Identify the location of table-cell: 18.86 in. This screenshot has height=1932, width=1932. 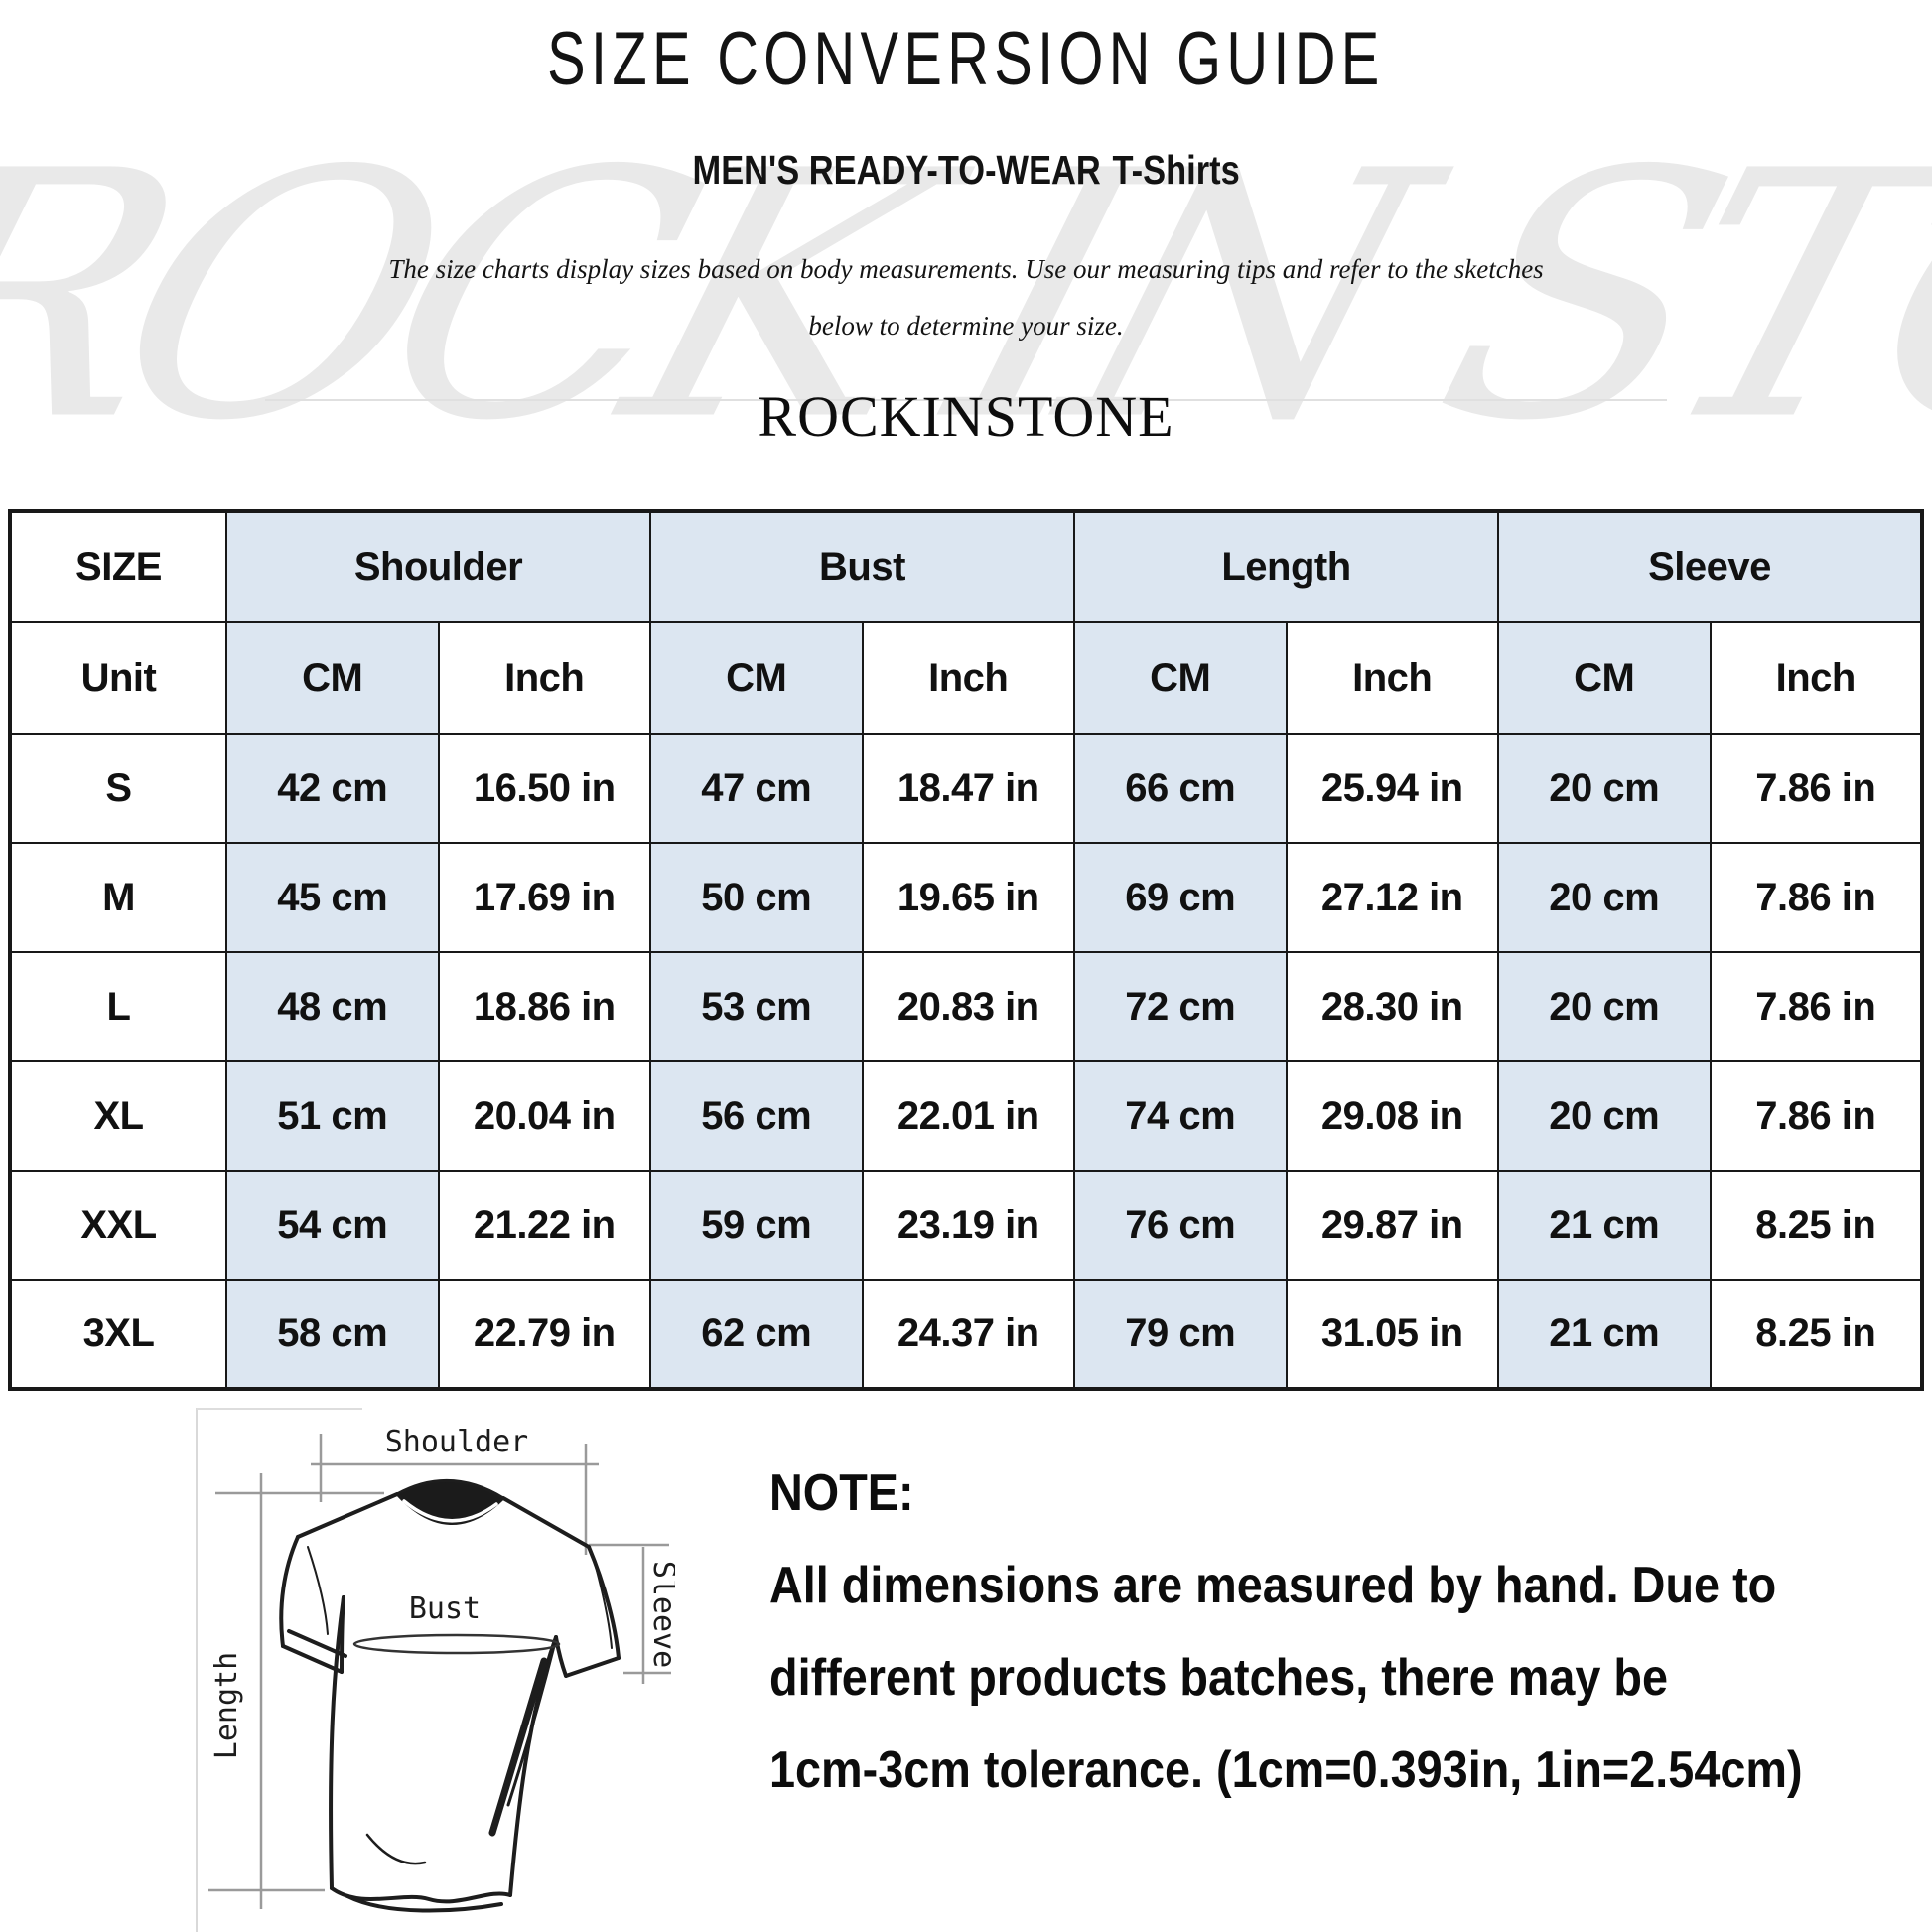
(544, 1007).